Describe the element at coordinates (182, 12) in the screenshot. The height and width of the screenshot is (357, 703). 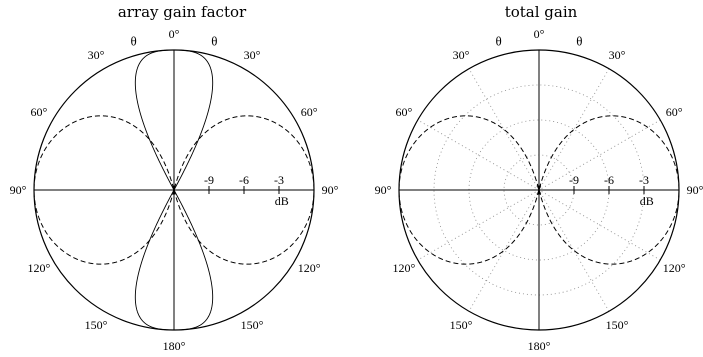
I see `chart-title-left: array gain factor` at that location.